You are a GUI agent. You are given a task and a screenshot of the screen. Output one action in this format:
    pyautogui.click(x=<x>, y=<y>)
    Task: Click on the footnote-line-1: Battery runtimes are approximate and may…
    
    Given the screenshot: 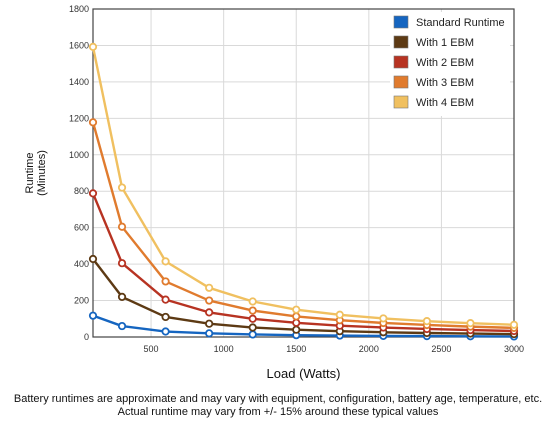 What is the action you would take?
    pyautogui.click(x=278, y=399)
    